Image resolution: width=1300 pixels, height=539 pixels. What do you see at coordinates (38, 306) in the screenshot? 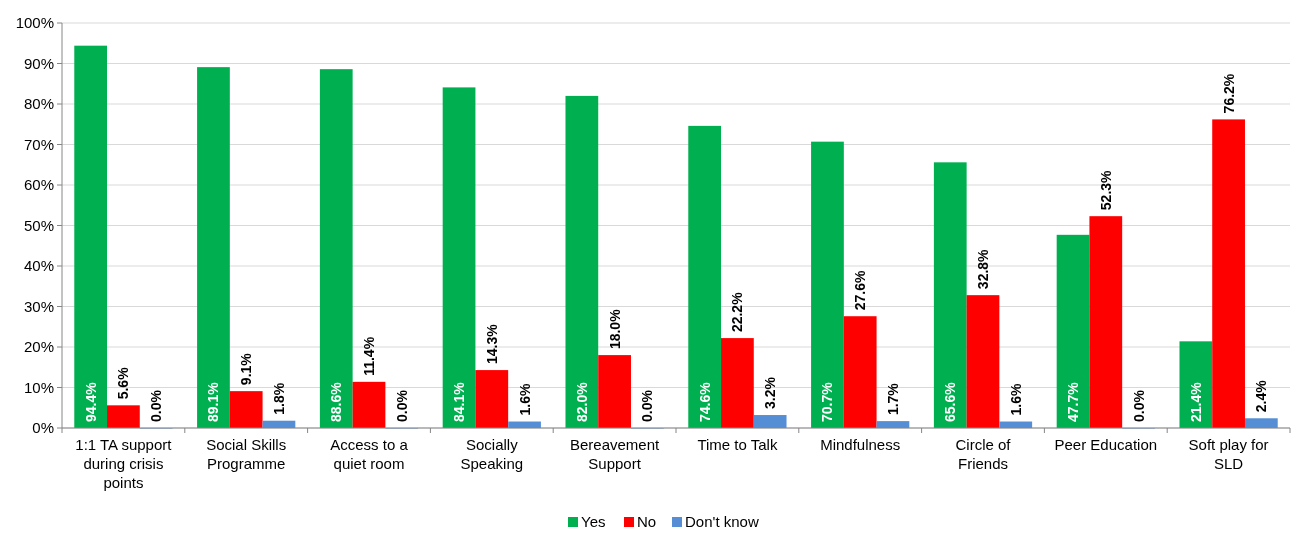
I see `y-tick-label: 30%` at bounding box center [38, 306].